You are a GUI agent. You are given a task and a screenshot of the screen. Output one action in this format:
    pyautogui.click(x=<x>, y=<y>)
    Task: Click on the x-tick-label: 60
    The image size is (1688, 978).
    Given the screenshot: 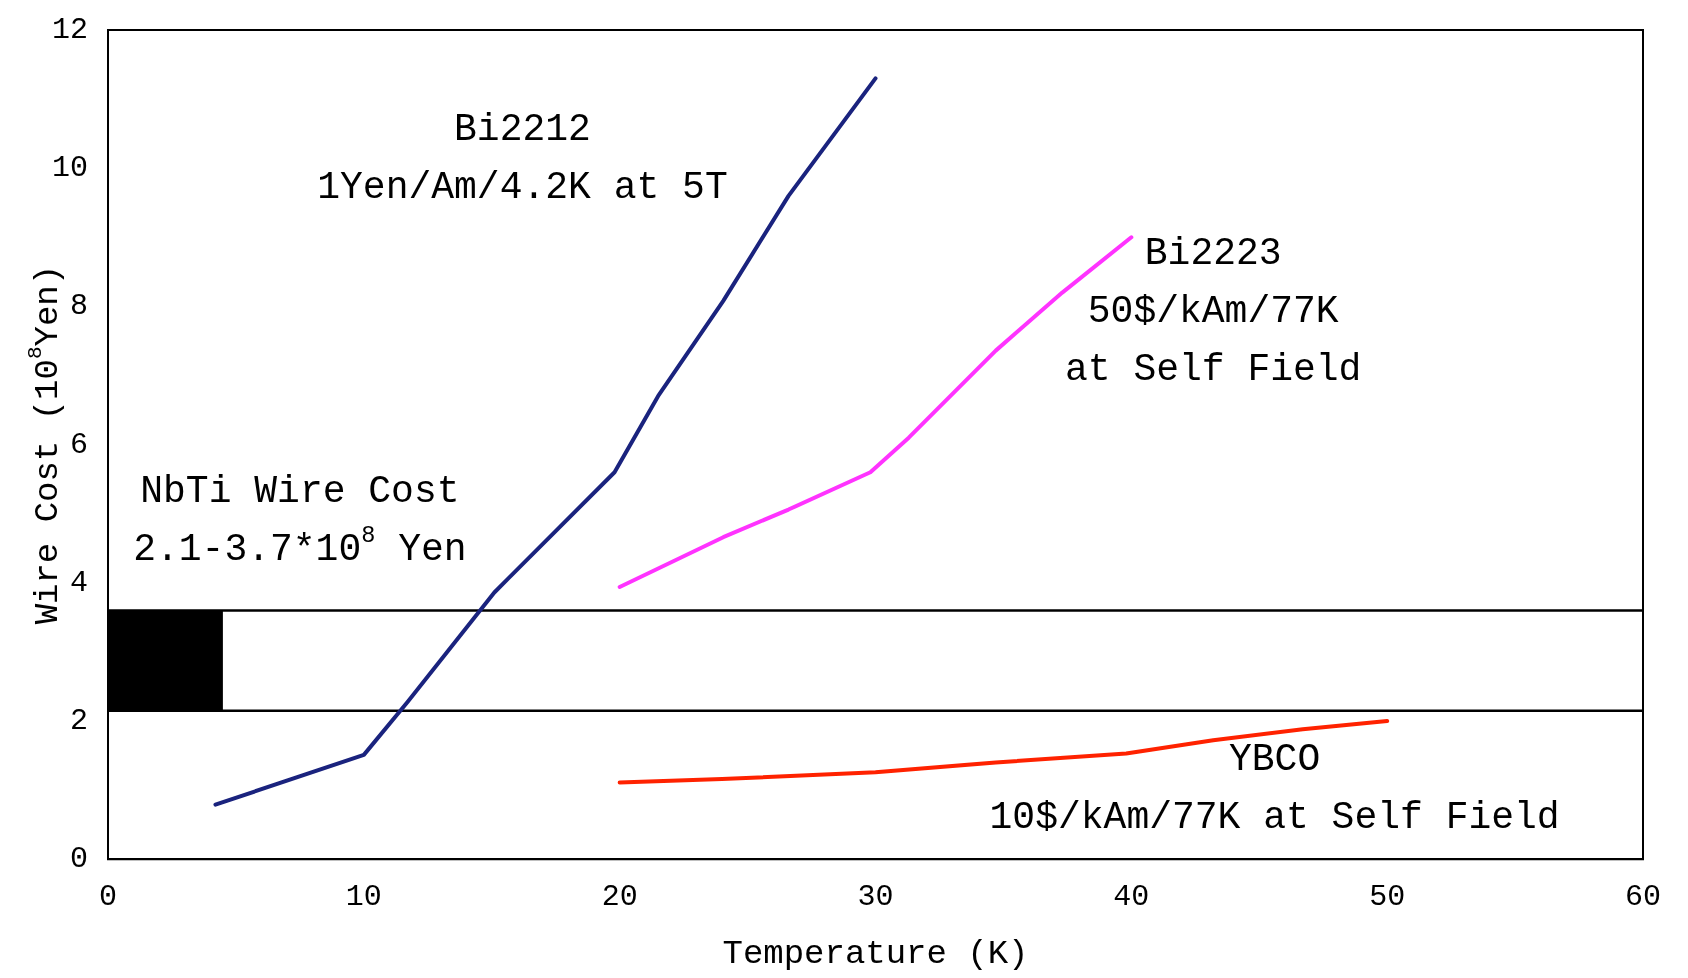 What is the action you would take?
    pyautogui.click(x=1643, y=897)
    